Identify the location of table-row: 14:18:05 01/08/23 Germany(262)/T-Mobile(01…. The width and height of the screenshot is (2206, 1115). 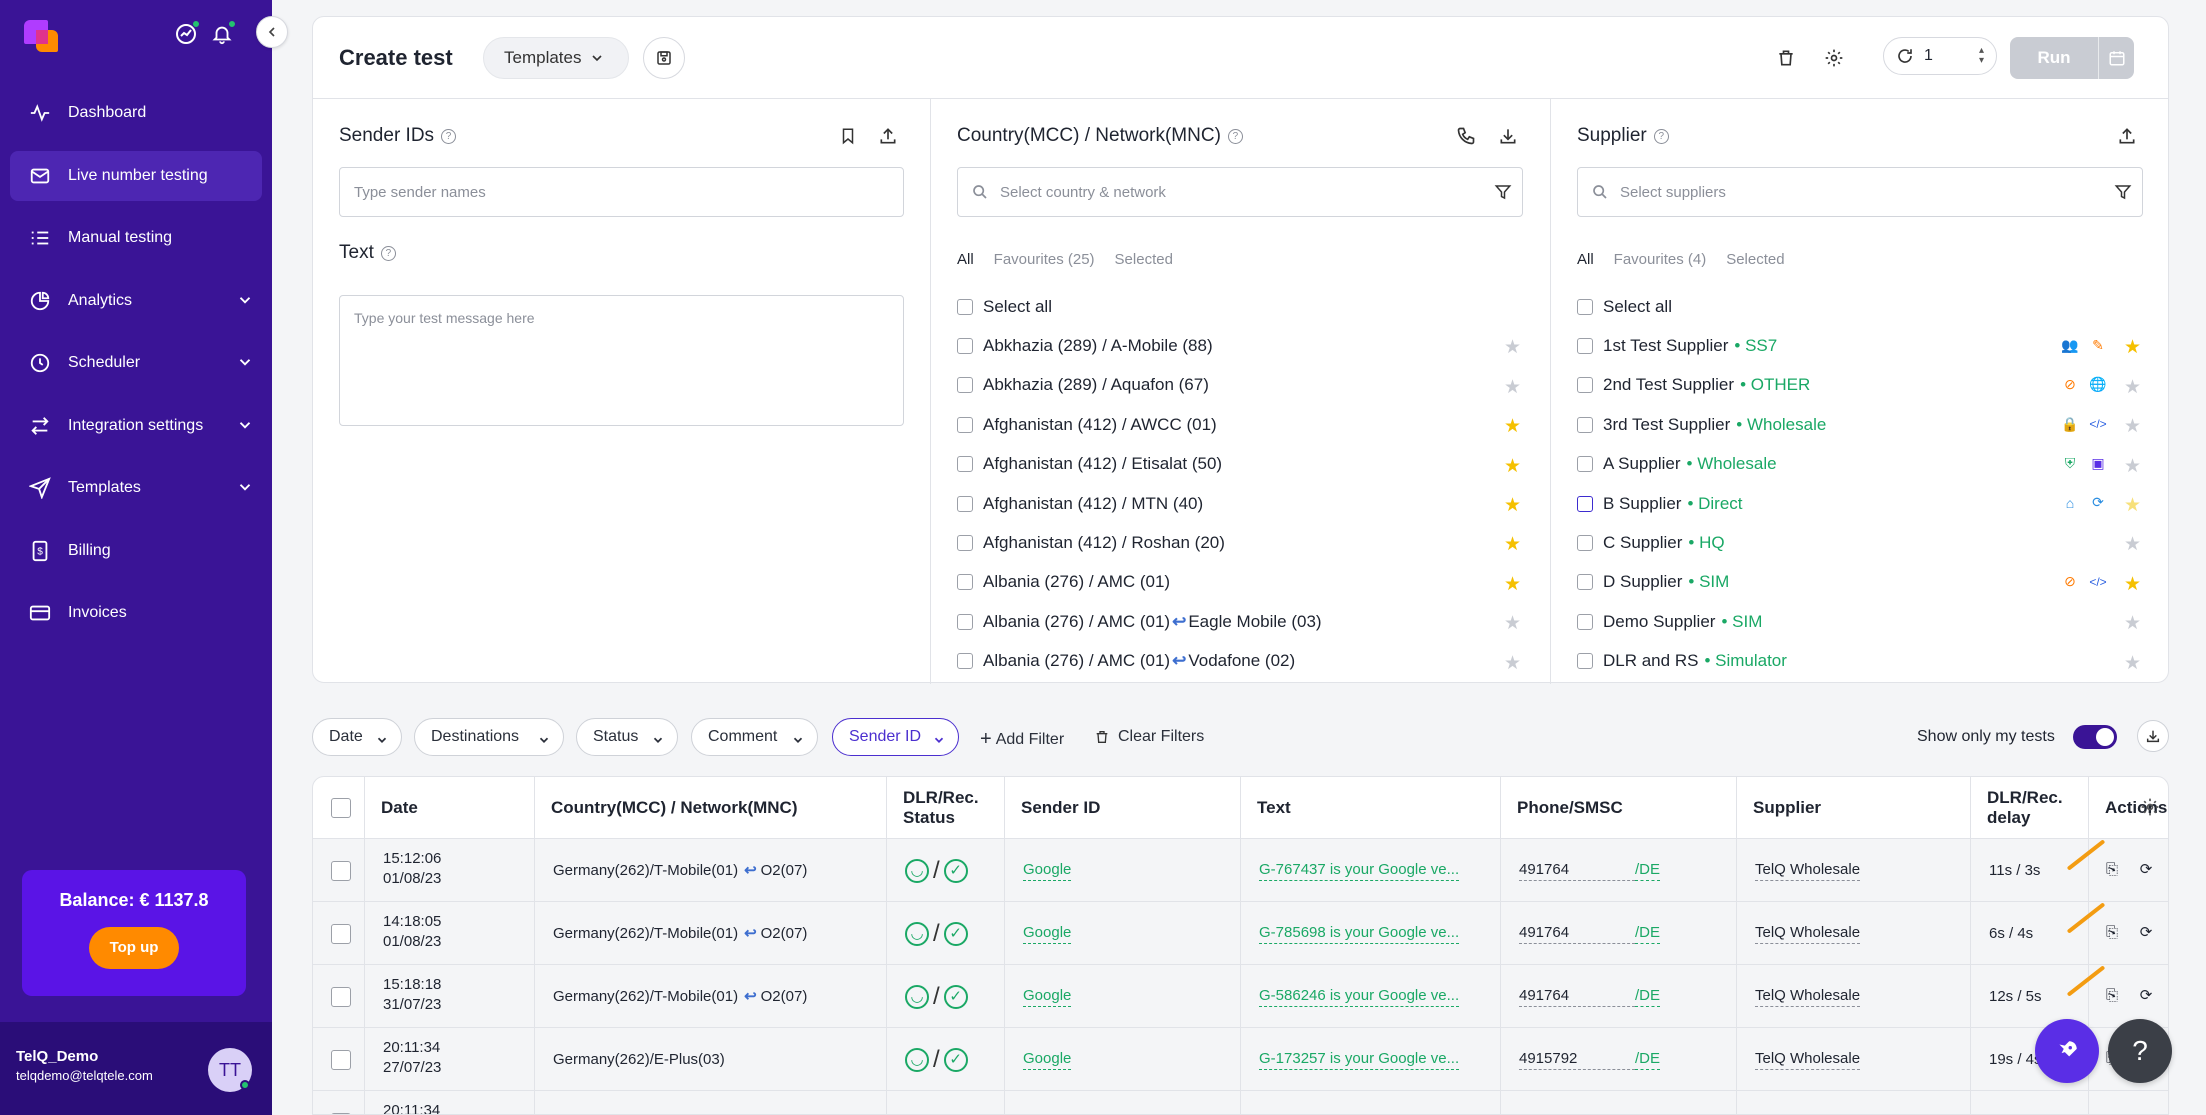
(1240, 933).